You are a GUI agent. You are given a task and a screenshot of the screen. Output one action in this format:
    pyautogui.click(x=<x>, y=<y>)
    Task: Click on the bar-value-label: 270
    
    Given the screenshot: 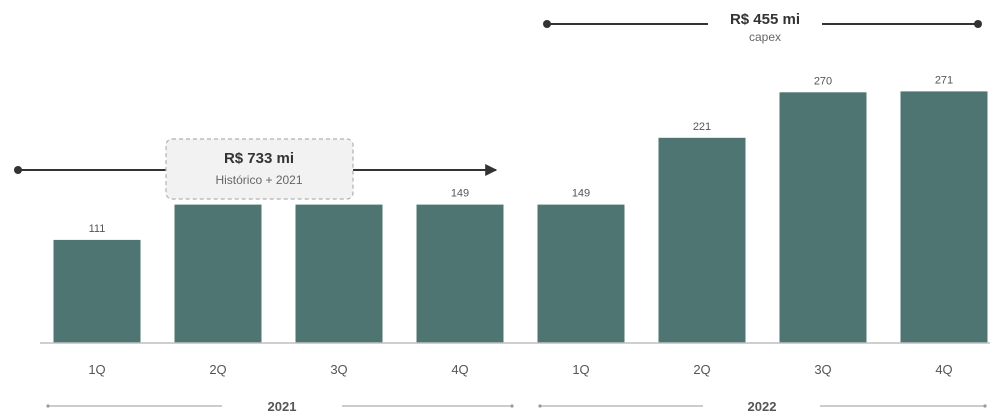 What is the action you would take?
    pyautogui.click(x=823, y=81)
    